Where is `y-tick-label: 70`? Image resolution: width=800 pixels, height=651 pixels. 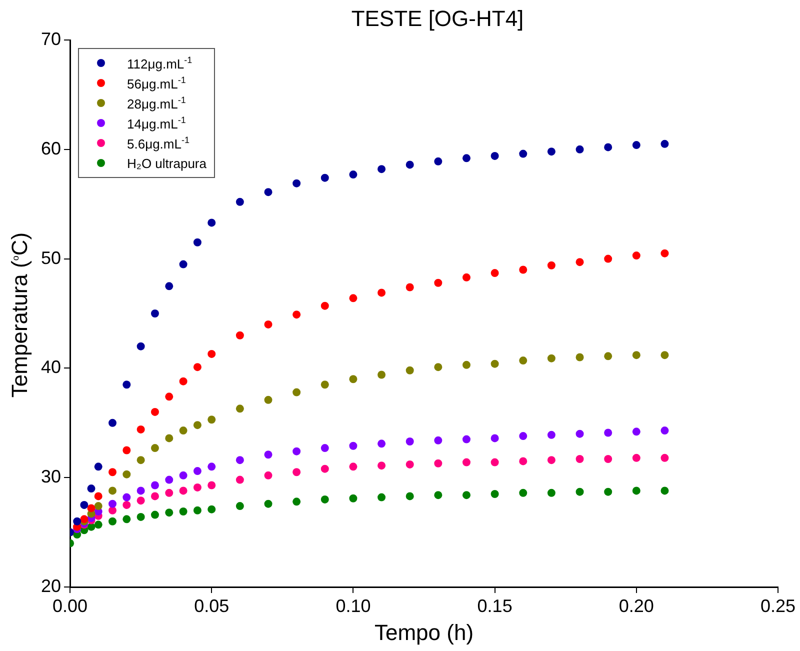
y-tick-label: 70 is located at coordinates (51, 38).